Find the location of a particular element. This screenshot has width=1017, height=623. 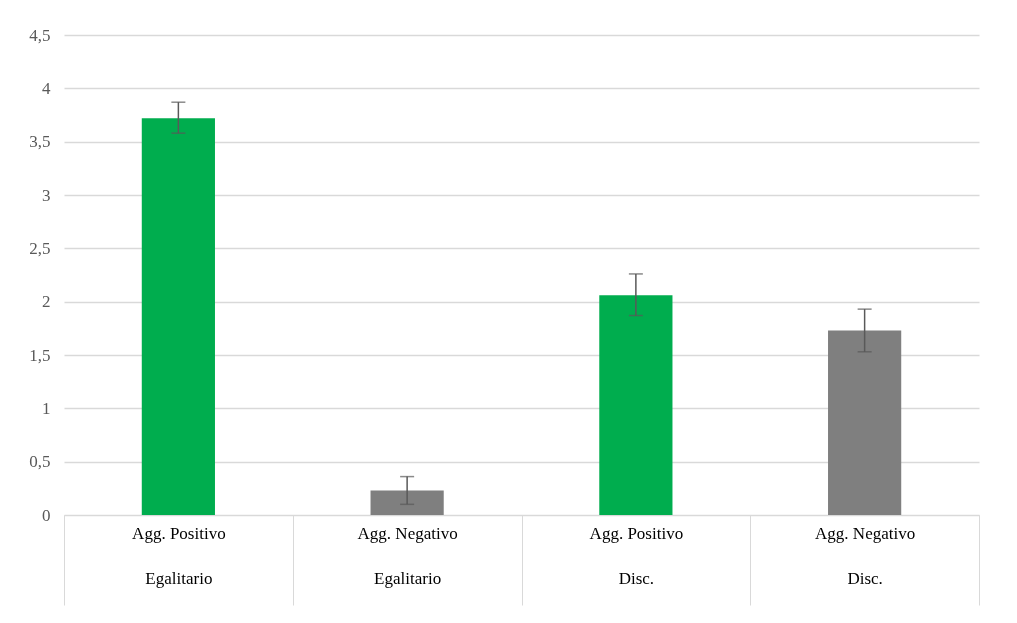

y-tick-label: 4,5 is located at coordinates (40, 35).